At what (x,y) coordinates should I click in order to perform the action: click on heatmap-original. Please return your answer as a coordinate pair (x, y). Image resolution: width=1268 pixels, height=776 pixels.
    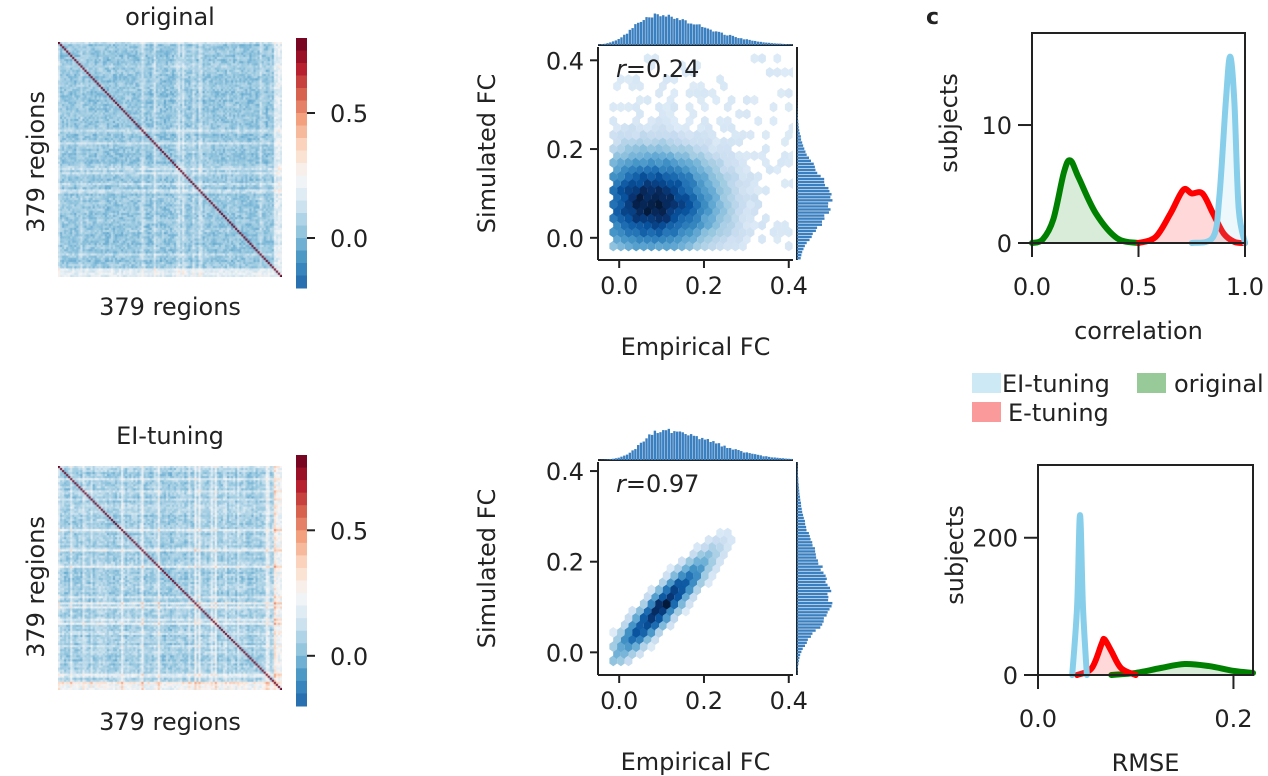
    Looking at the image, I should click on (170, 159).